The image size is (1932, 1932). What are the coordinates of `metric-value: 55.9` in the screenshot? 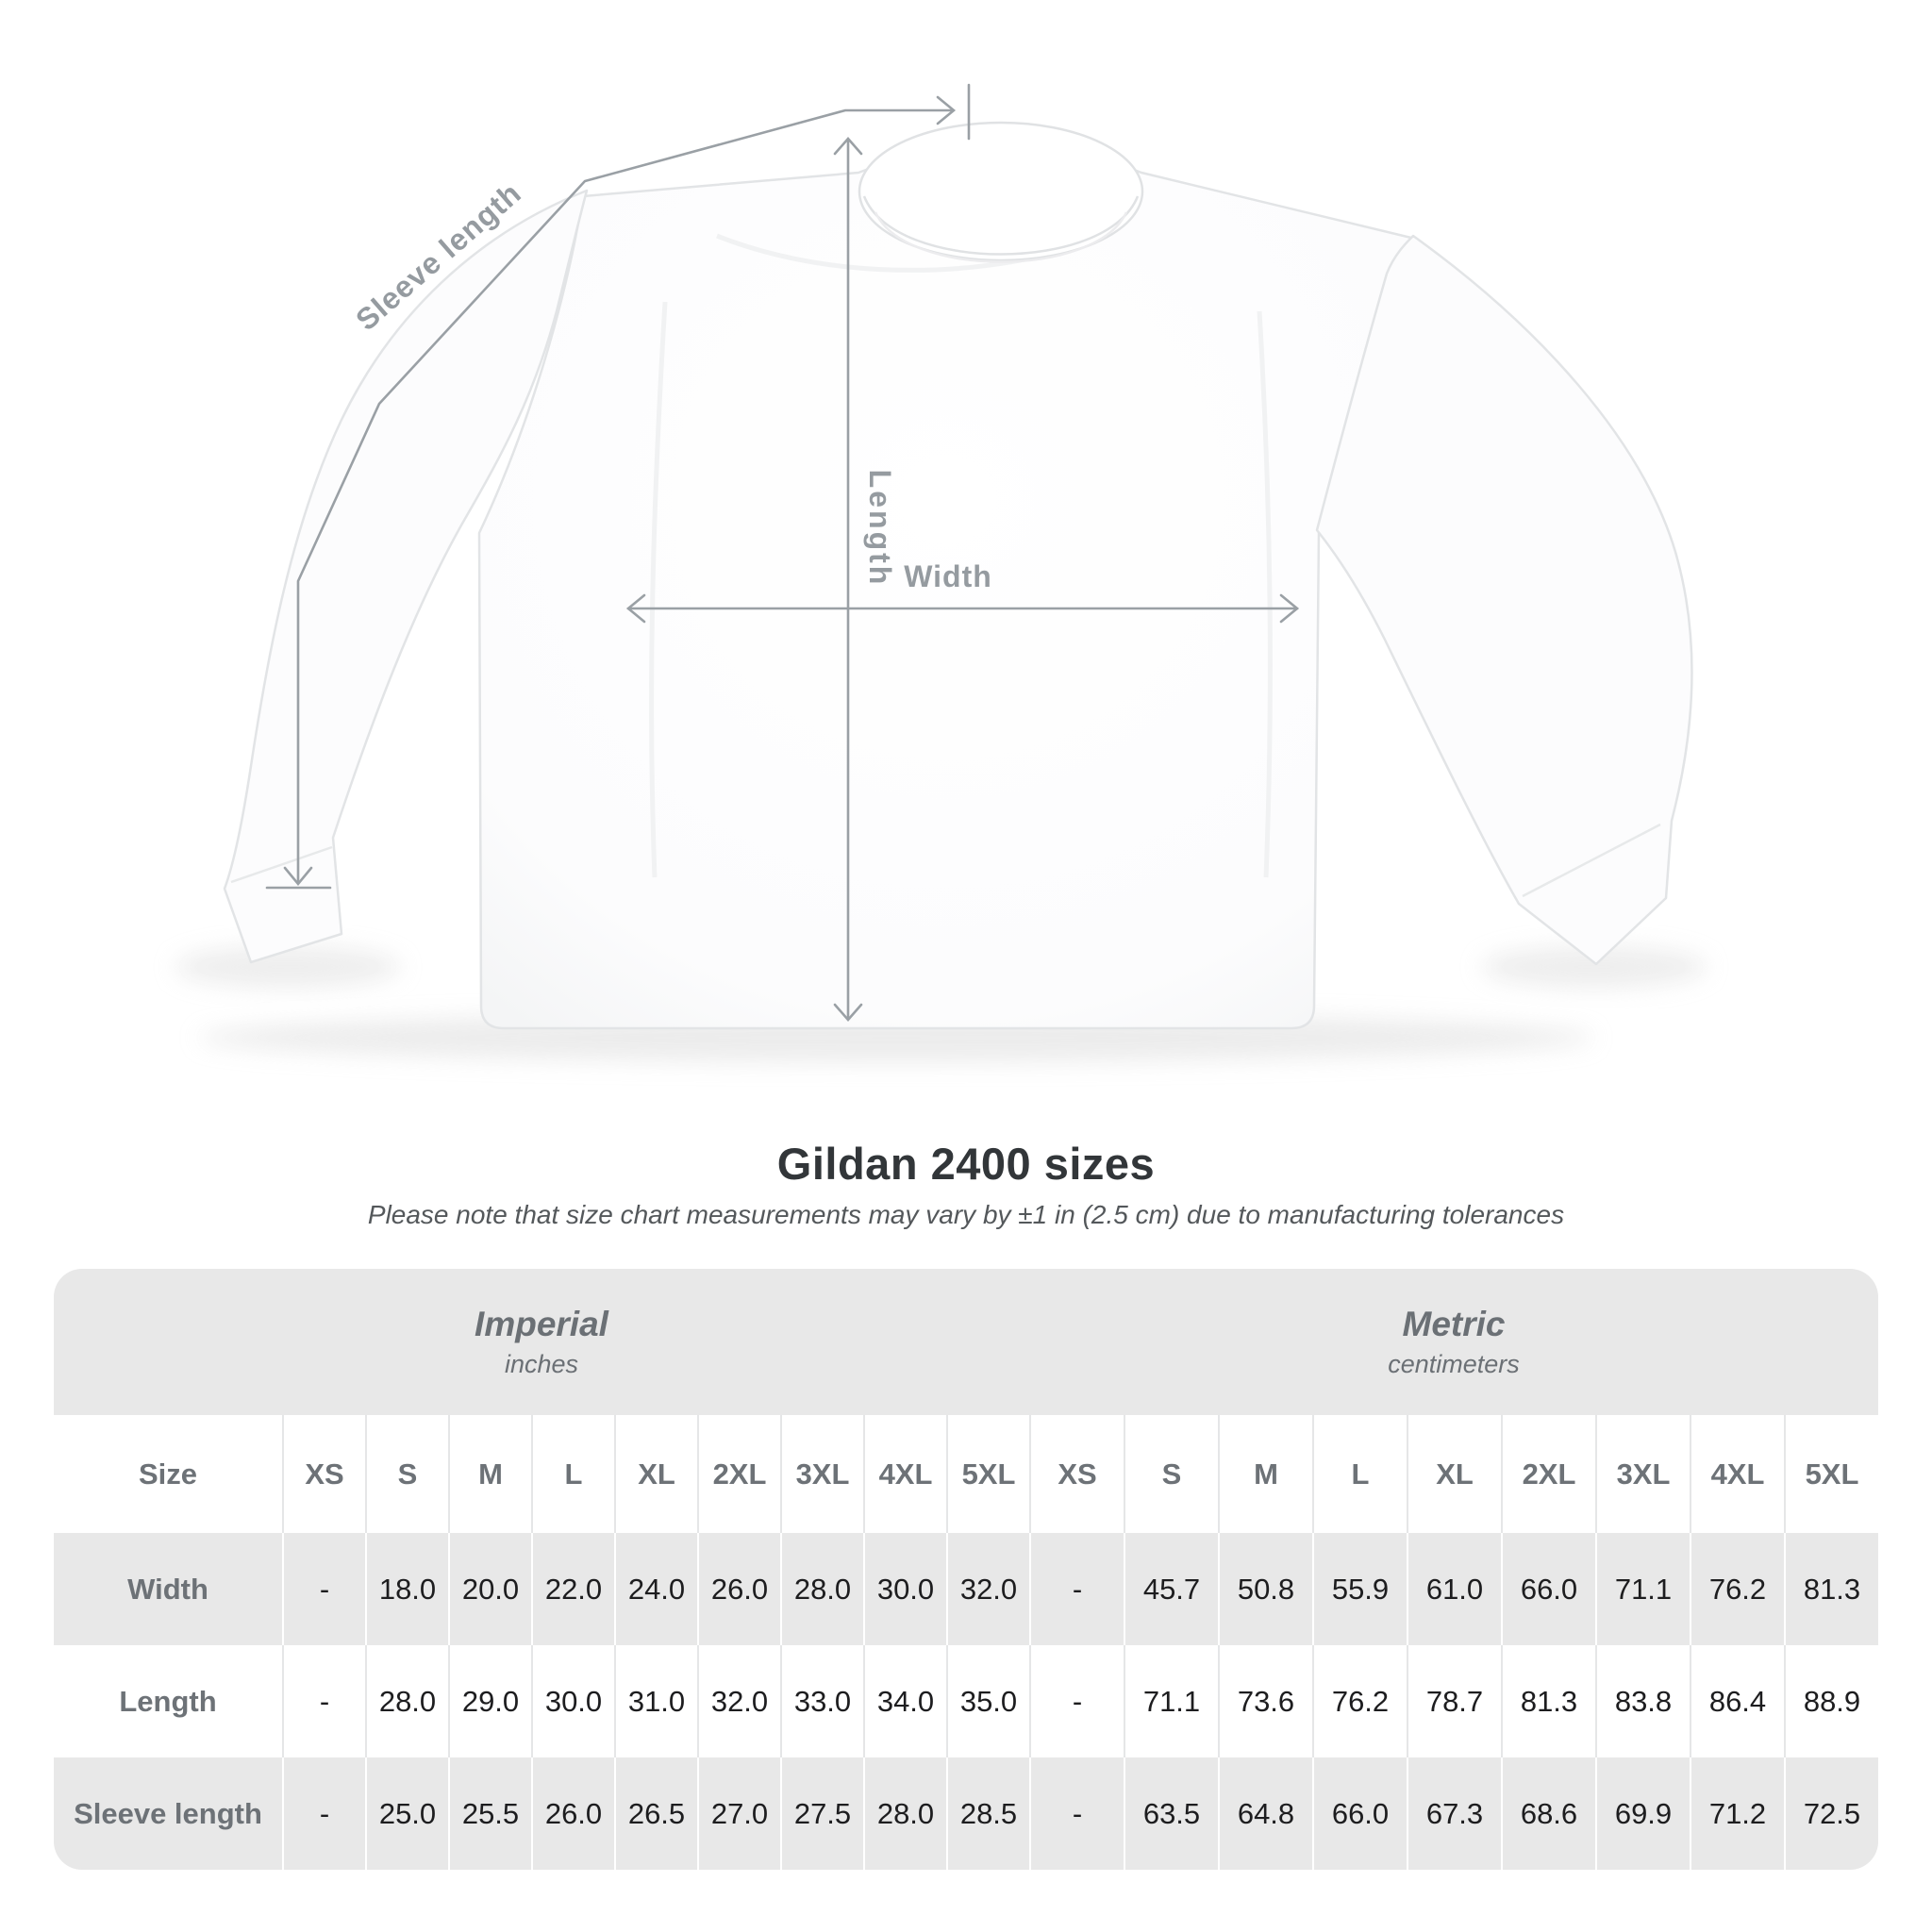 It's located at (1359, 1589).